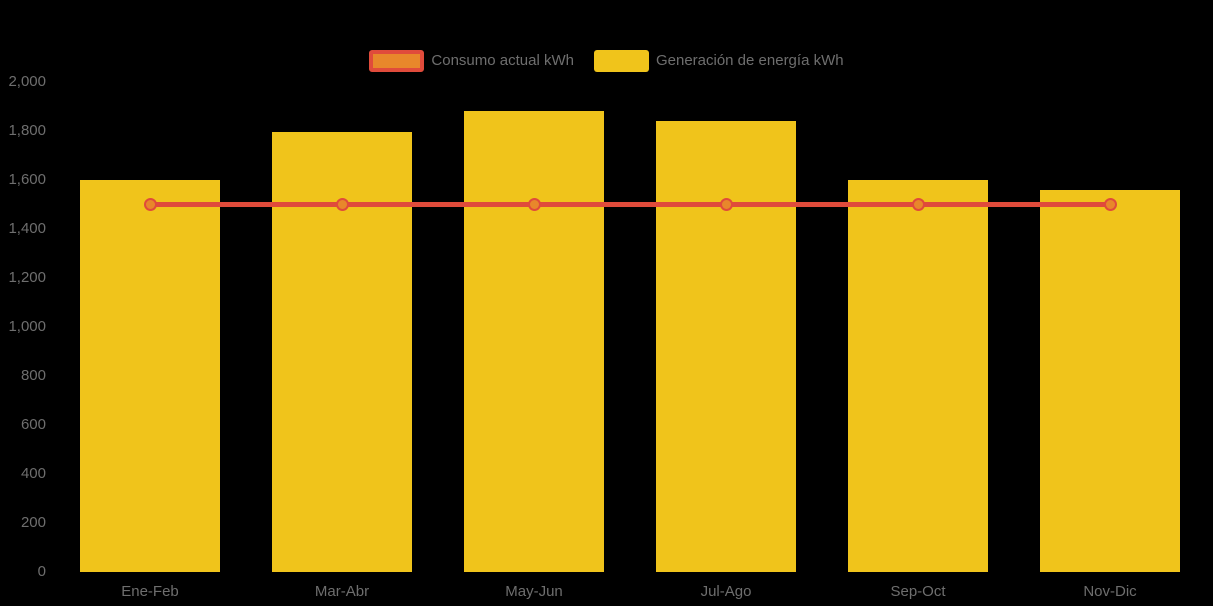  I want to click on legend-item-consumo-actual-kwh: Consumo actual kWh, so click(471, 61).